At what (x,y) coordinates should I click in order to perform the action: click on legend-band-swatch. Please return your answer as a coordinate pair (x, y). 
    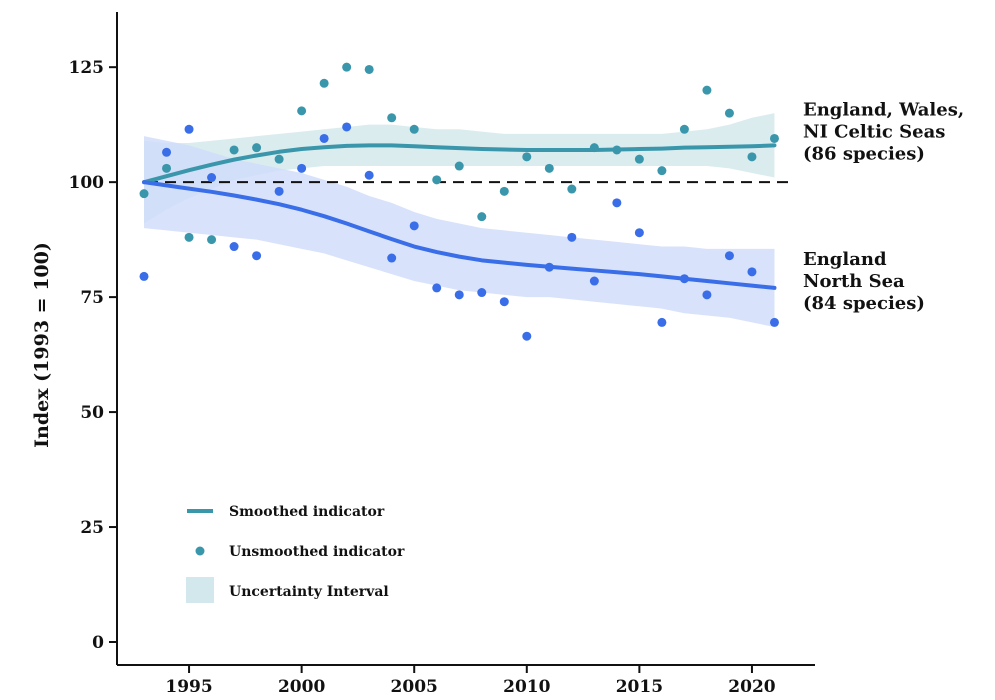
    Looking at the image, I should click on (200, 590).